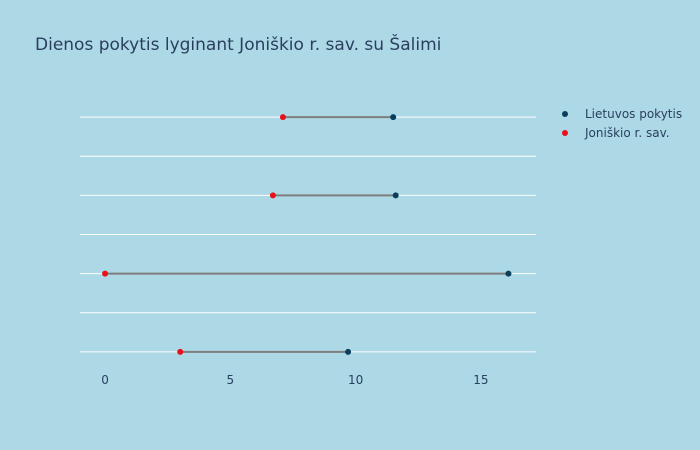  I want to click on legend: Lietuvos pokytis Joniškio r. sav., so click(622, 123).